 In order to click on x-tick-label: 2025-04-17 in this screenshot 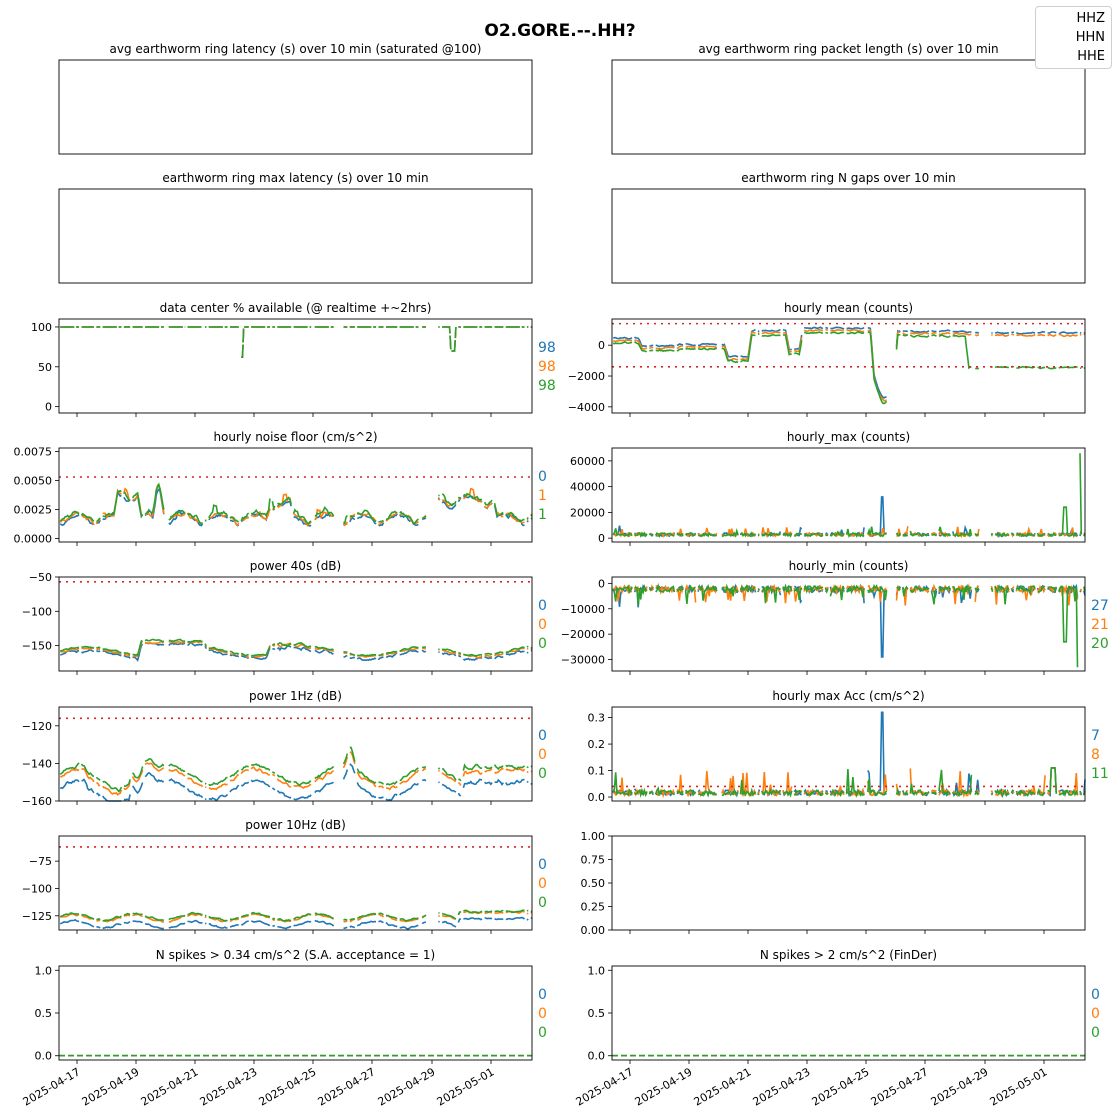, I will do `click(605, 1086)`.